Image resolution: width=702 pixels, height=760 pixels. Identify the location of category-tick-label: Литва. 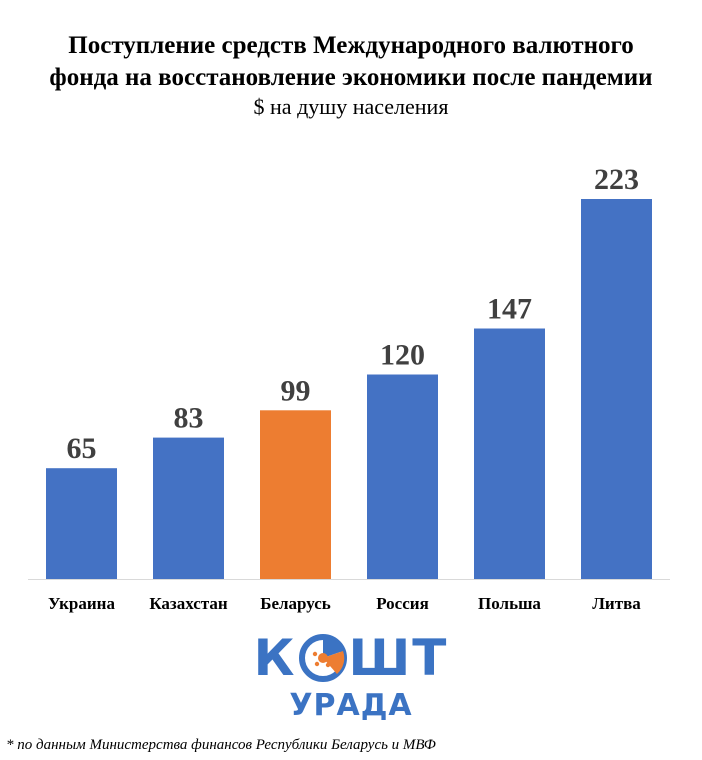
(616, 603).